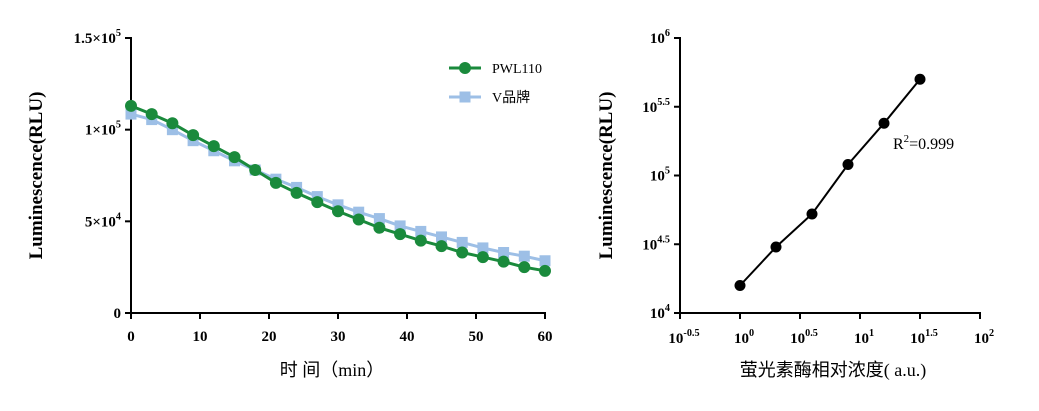 This screenshot has width=1039, height=411. I want to click on y-tick-label: 10⁴, so click(660, 312).